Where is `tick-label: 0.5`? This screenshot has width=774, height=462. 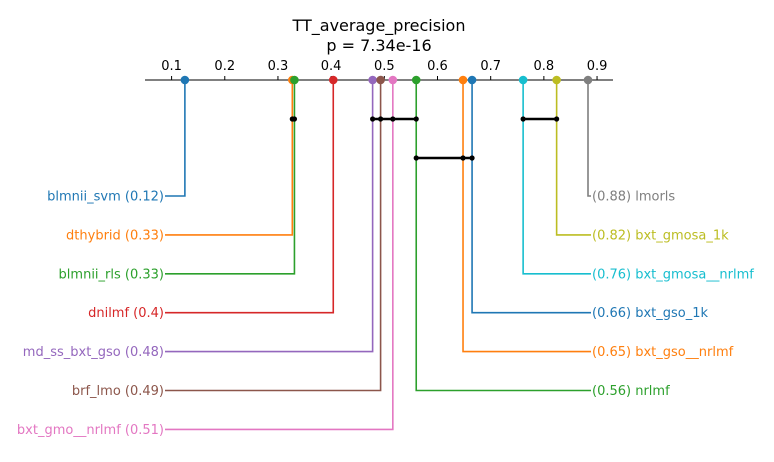 tick-label: 0.5 is located at coordinates (384, 66).